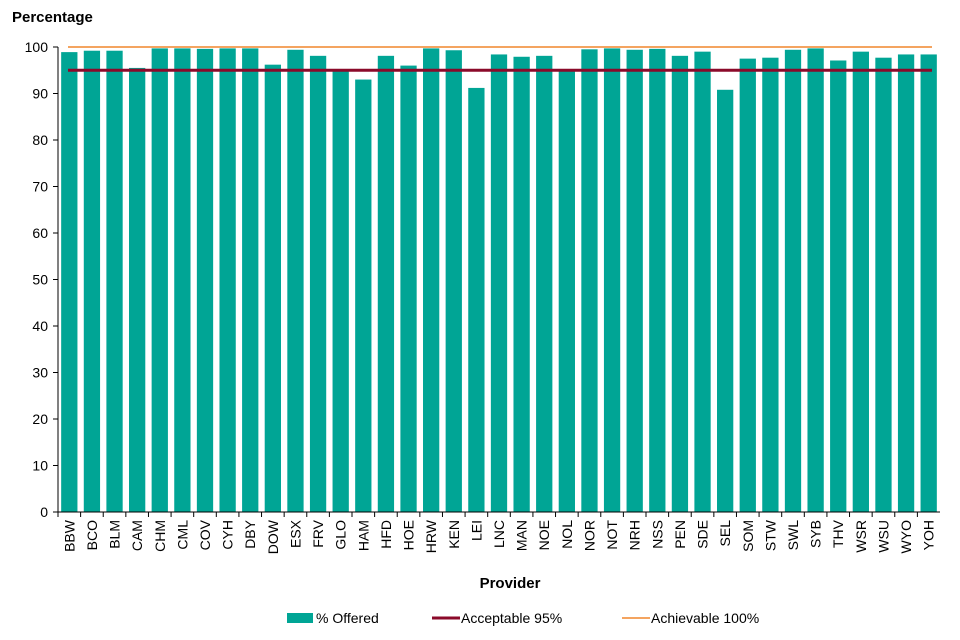  I want to click on bar-ham, so click(363, 296).